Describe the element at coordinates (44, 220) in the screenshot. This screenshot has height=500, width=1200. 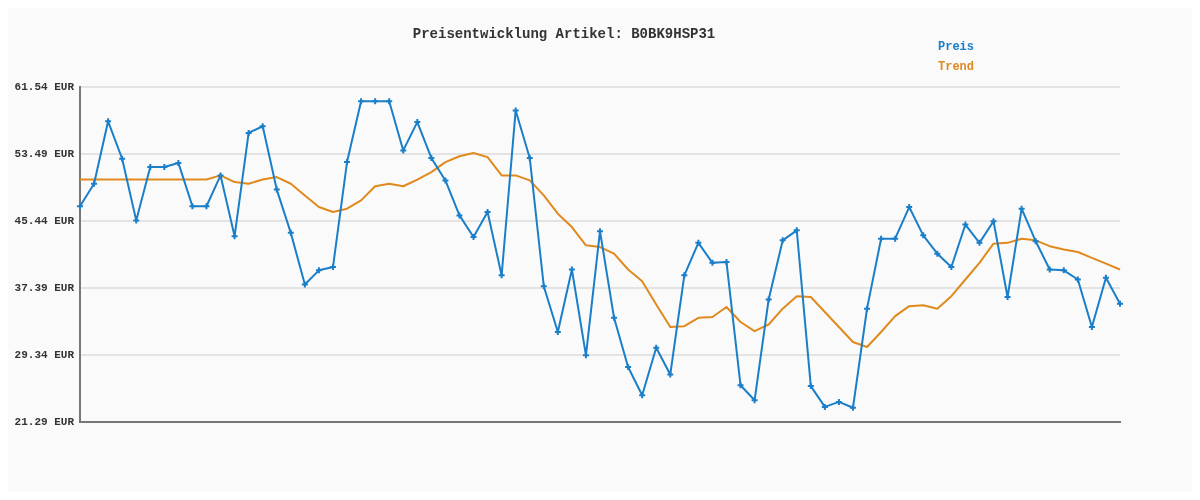
I see `y-tick-label: 45.44 EUR` at that location.